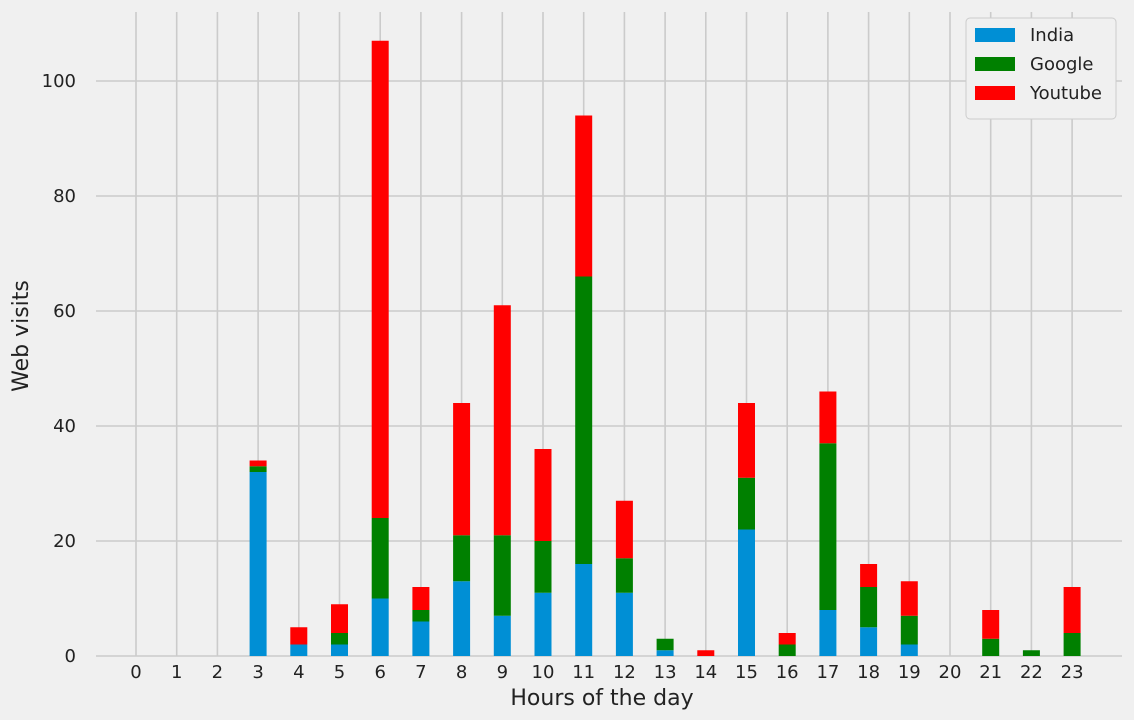  What do you see at coordinates (868, 672) in the screenshot?
I see `x-tick-label: 18` at bounding box center [868, 672].